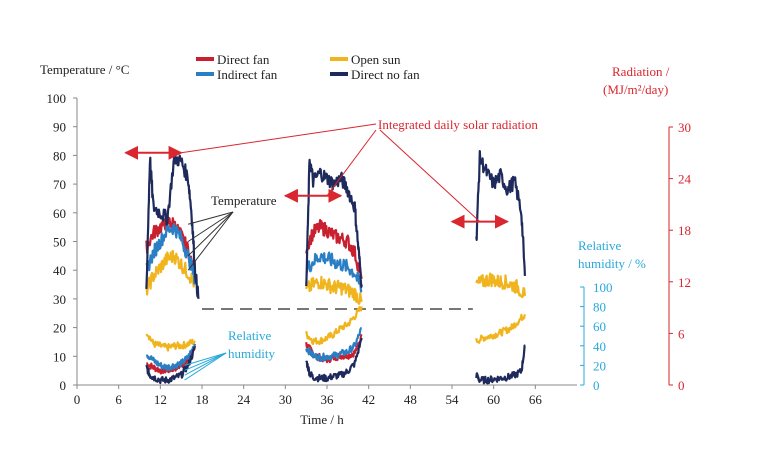 Image resolution: width=770 pixels, height=463 pixels. Describe the element at coordinates (59, 213) in the screenshot. I see `y-tick-label: 60` at that location.